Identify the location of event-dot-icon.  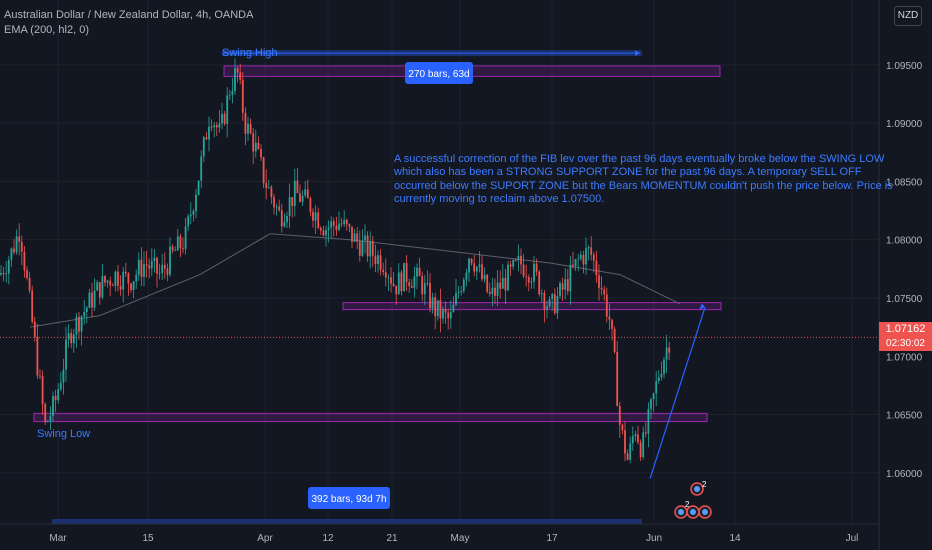
(705, 512).